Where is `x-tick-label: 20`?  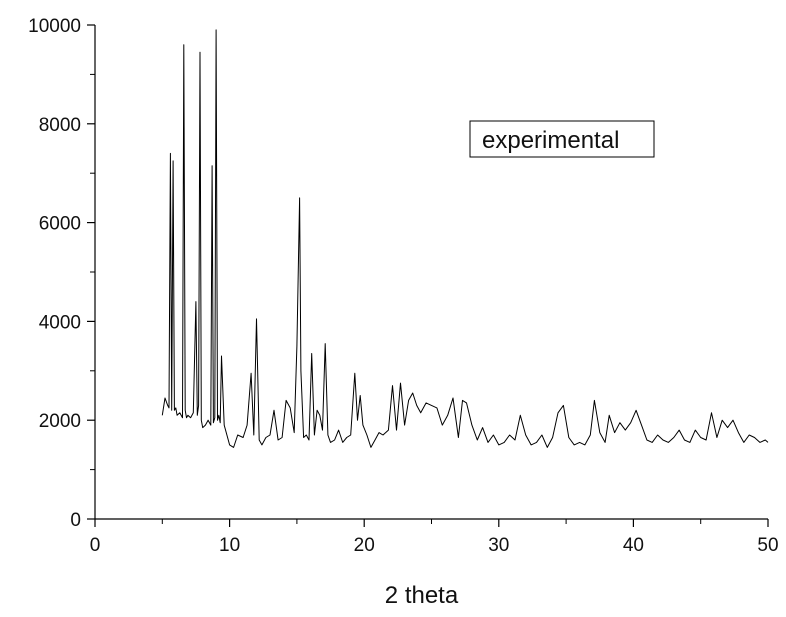 x-tick-label: 20 is located at coordinates (364, 545).